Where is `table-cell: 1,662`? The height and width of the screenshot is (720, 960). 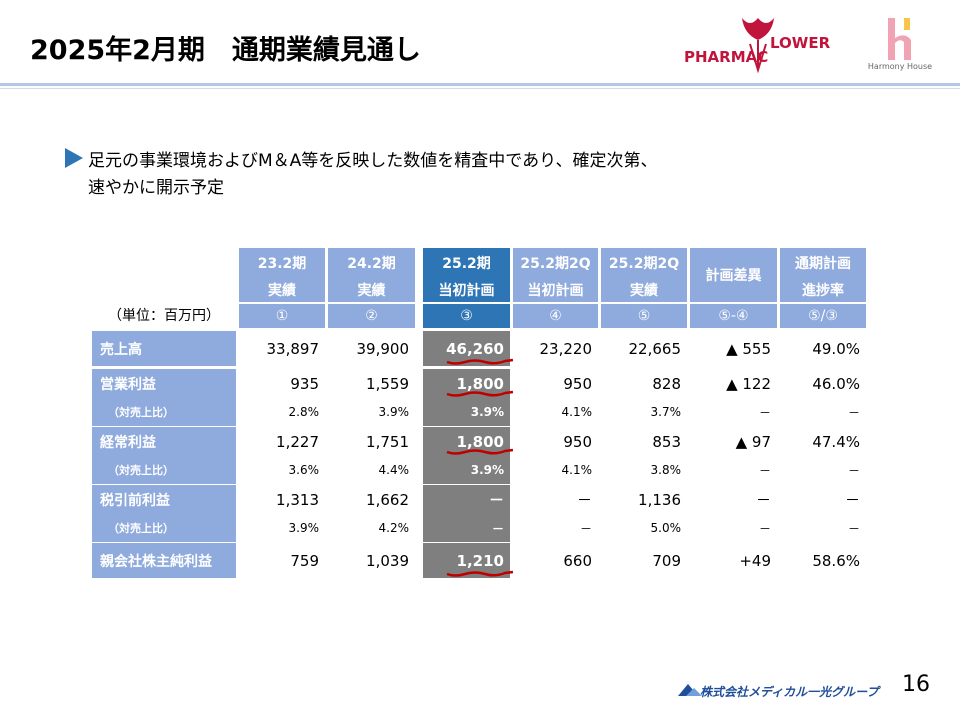
table-cell: 1,662 is located at coordinates (387, 499).